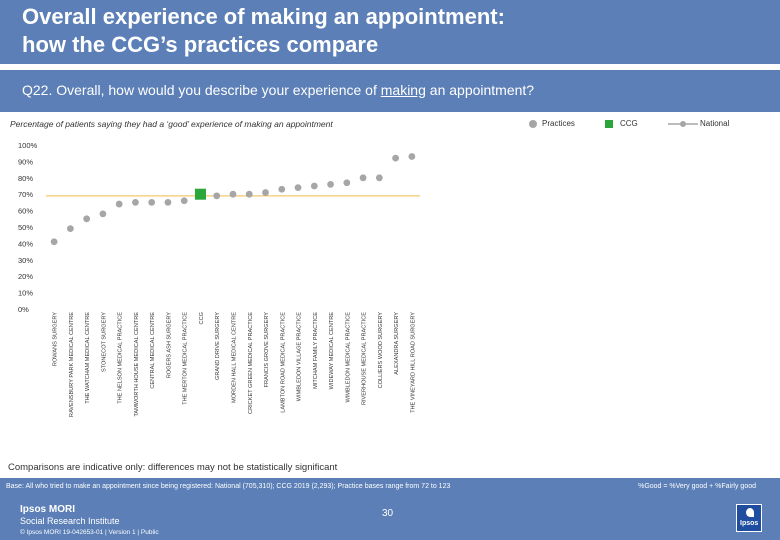 The image size is (780, 540). What do you see at coordinates (25, 211) in the screenshot?
I see `y-tick-label: 60%` at bounding box center [25, 211].